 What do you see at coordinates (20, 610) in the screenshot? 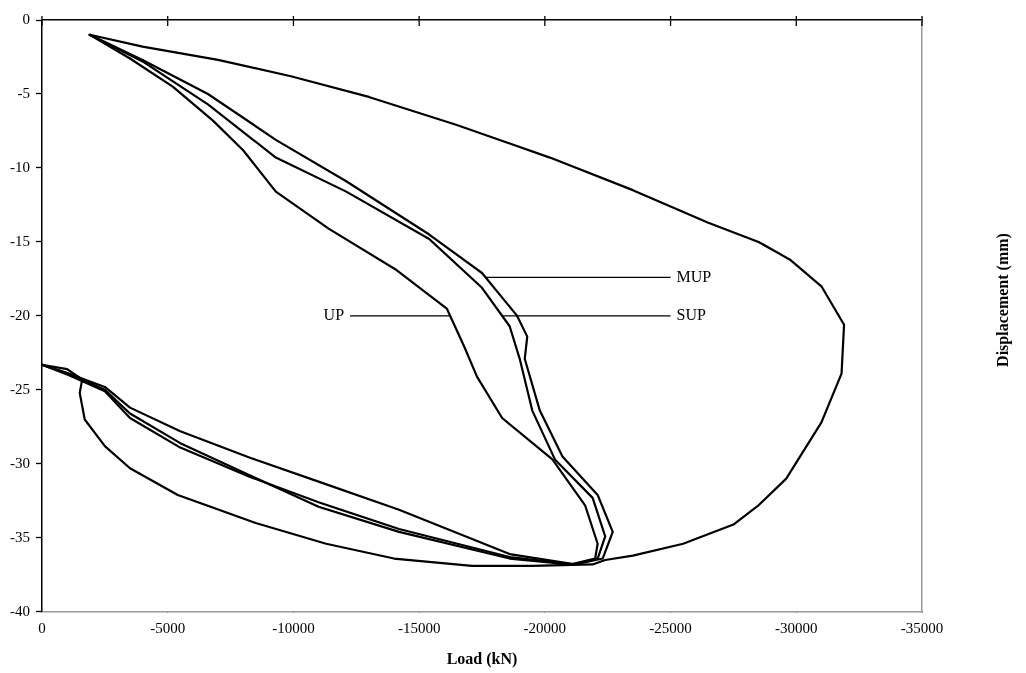
I see `y-tick-label: -40` at bounding box center [20, 610].